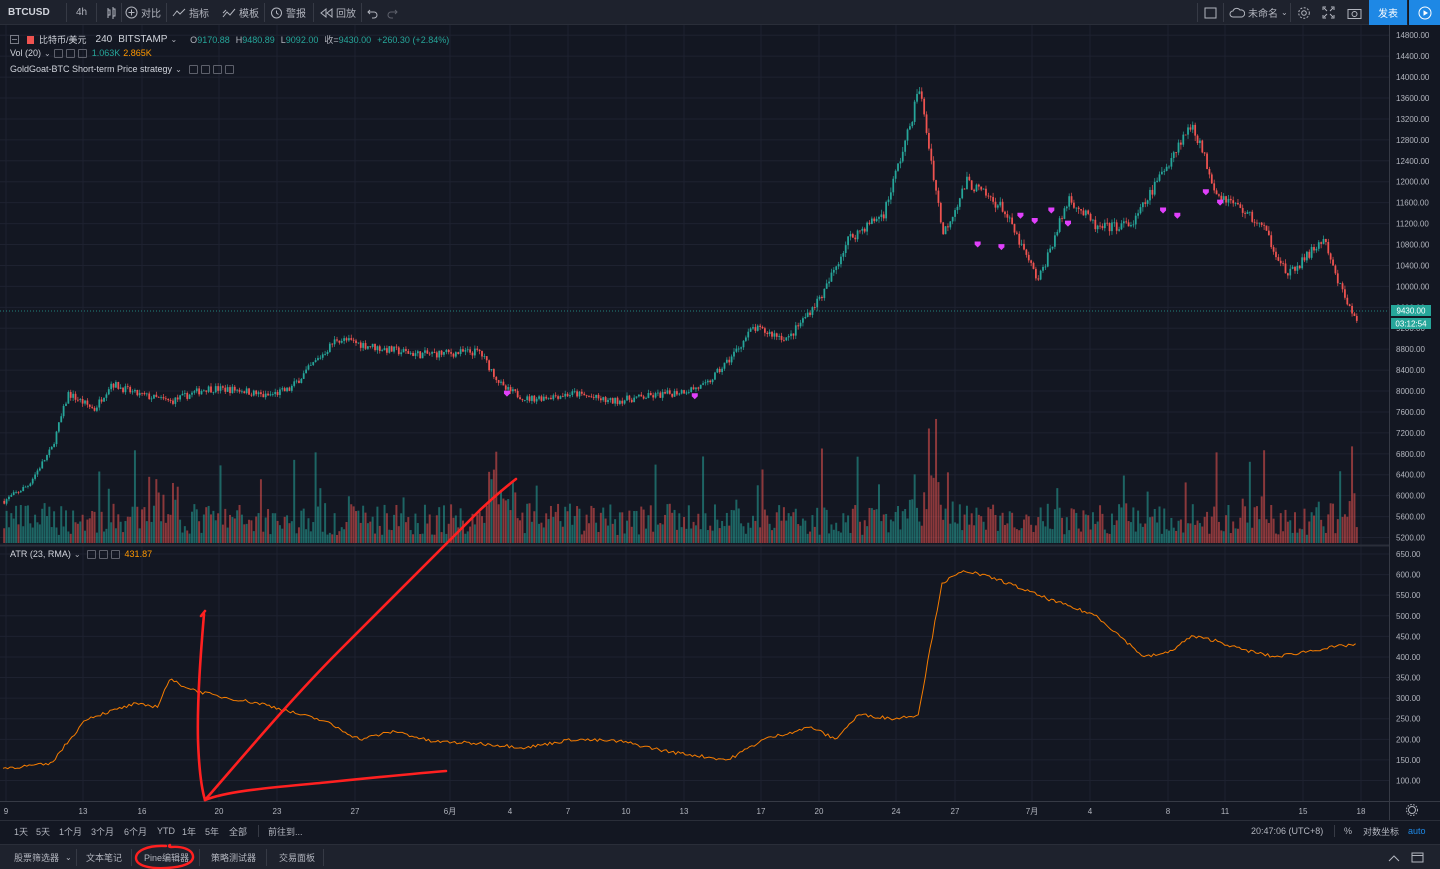 The width and height of the screenshot is (1440, 869). Describe the element at coordinates (1287, 831) in the screenshot. I see `clock-text: 20:47:06 (UTC+8)` at that location.